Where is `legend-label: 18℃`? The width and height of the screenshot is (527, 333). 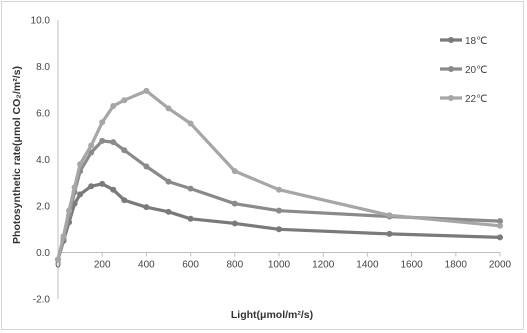
legend-label: 18℃ is located at coordinates (476, 41).